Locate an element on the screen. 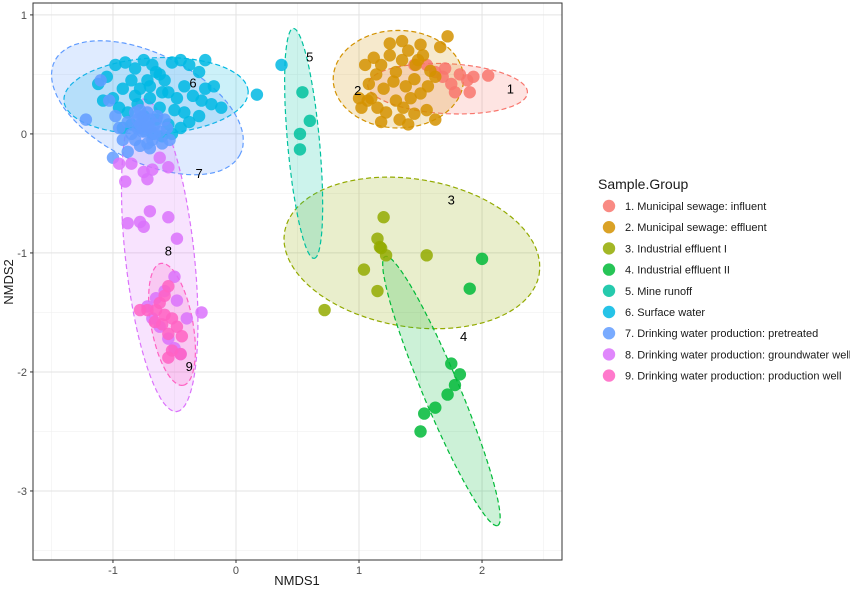 The width and height of the screenshot is (850, 590). y-axis-title: NMDS2 is located at coordinates (8, 282).